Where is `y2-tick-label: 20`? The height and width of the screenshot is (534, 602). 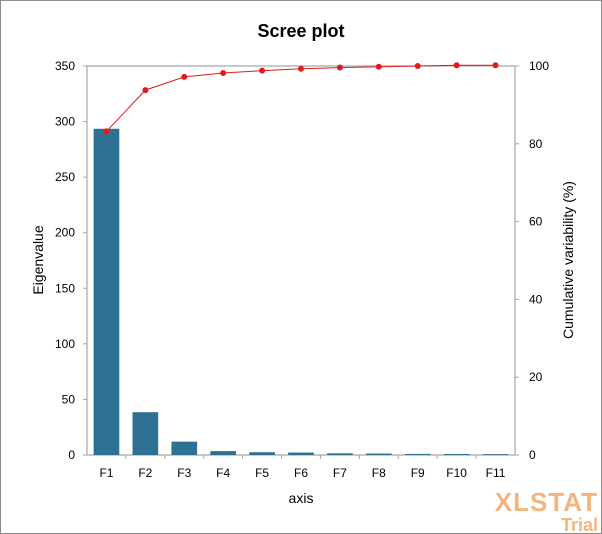 y2-tick-label: 20 is located at coordinates (536, 377).